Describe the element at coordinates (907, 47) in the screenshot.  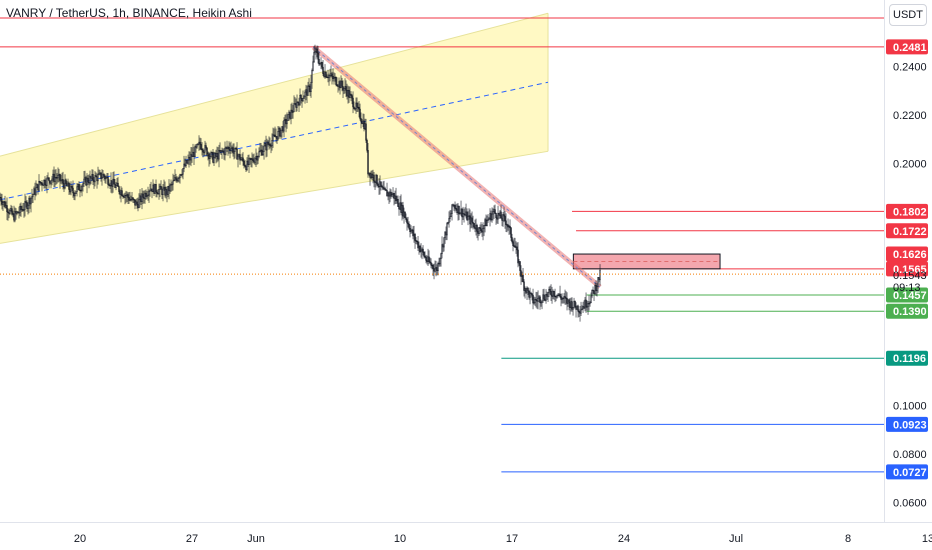
I see `price-label-box-0.2481` at that location.